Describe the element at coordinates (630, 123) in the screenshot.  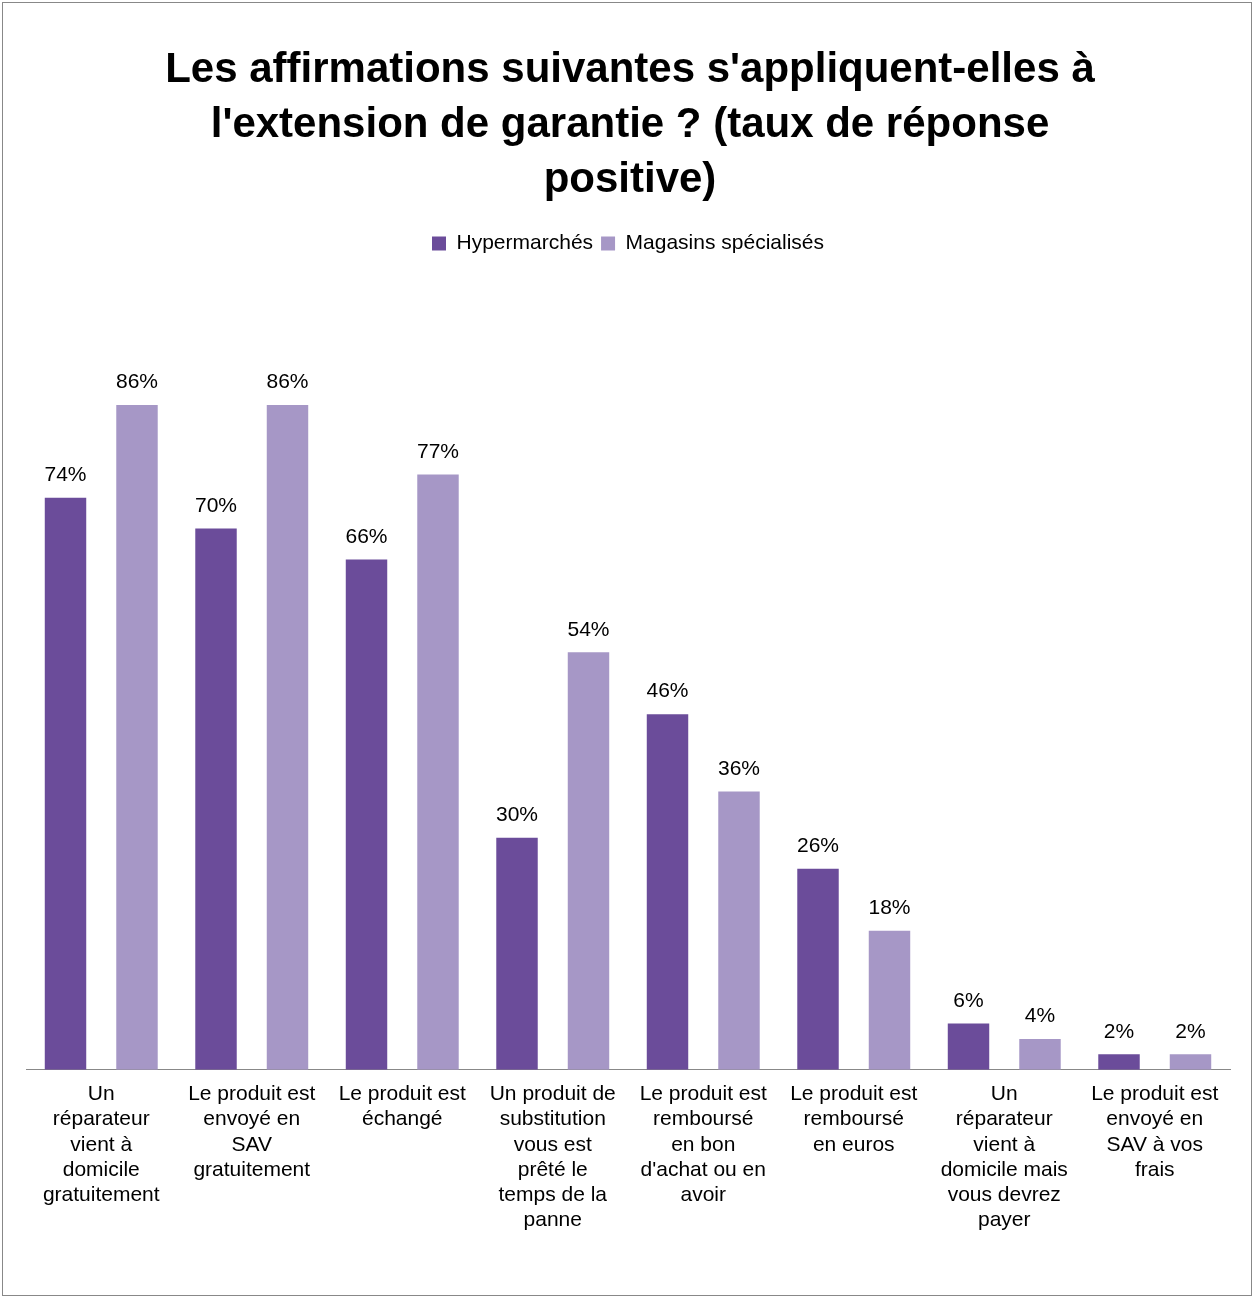
I see `chart-title: Les affirmations suivantes s'appliquent-elles à l'extension de garantie ? (taux de réponse positive)` at that location.